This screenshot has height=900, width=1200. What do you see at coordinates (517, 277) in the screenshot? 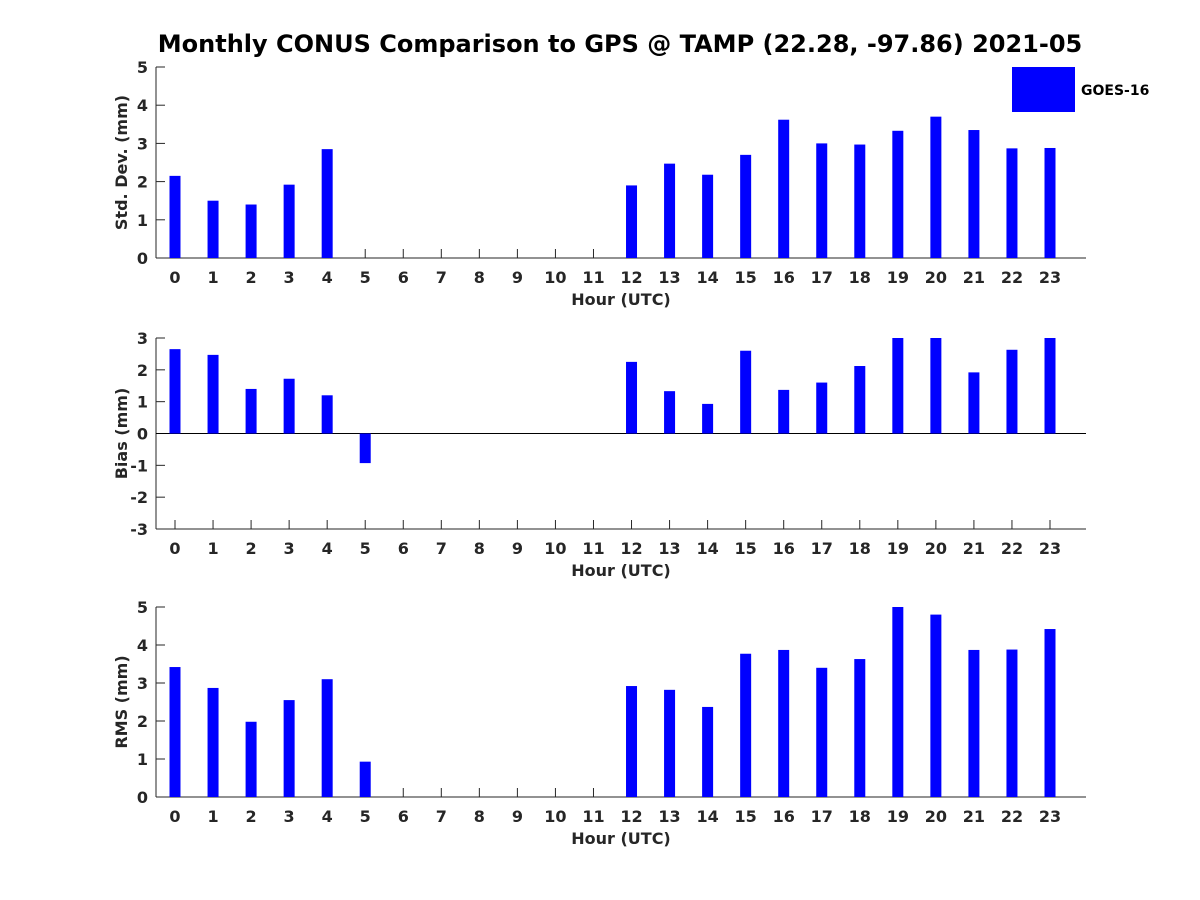
I see `x-tick-label: 9` at bounding box center [517, 277].